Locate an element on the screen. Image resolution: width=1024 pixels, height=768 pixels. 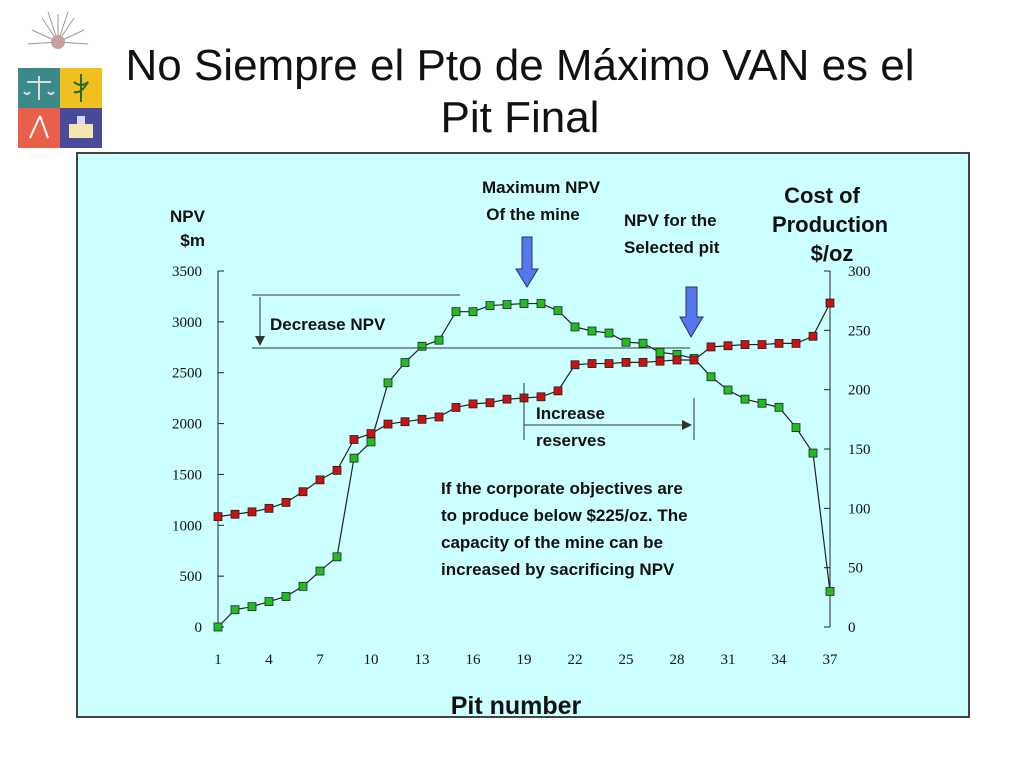
y-left-tick-label: 1500 is located at coordinates (187, 475).